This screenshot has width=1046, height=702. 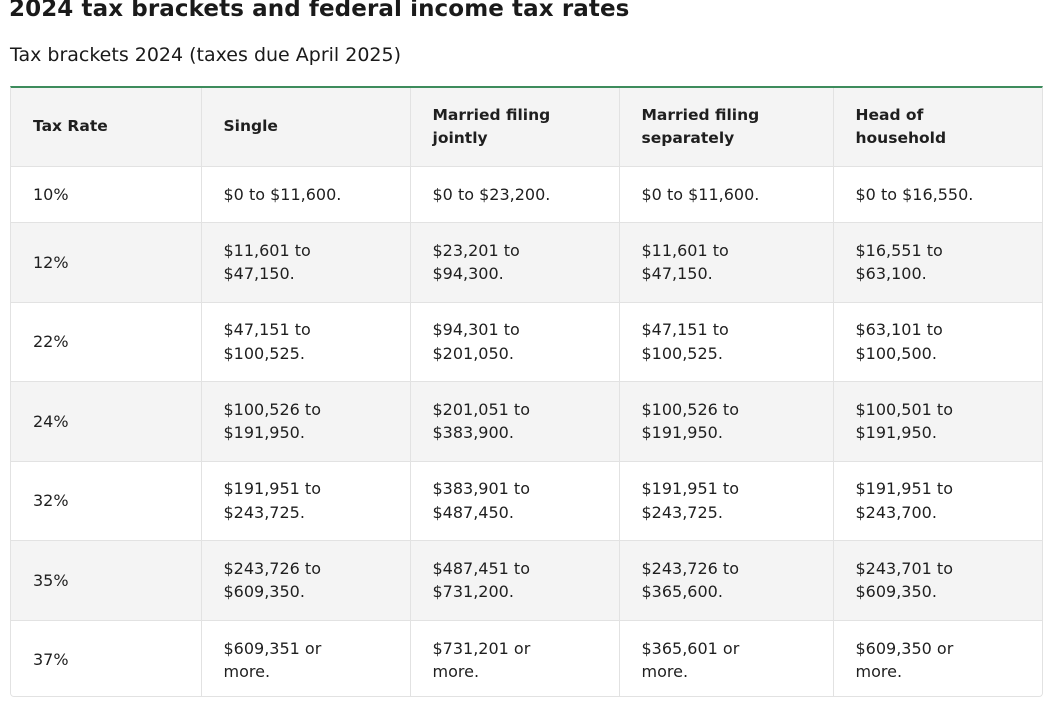 What do you see at coordinates (937, 262) in the screenshot?
I see `cell-head-of-household: $16,551 to $63,100.` at bounding box center [937, 262].